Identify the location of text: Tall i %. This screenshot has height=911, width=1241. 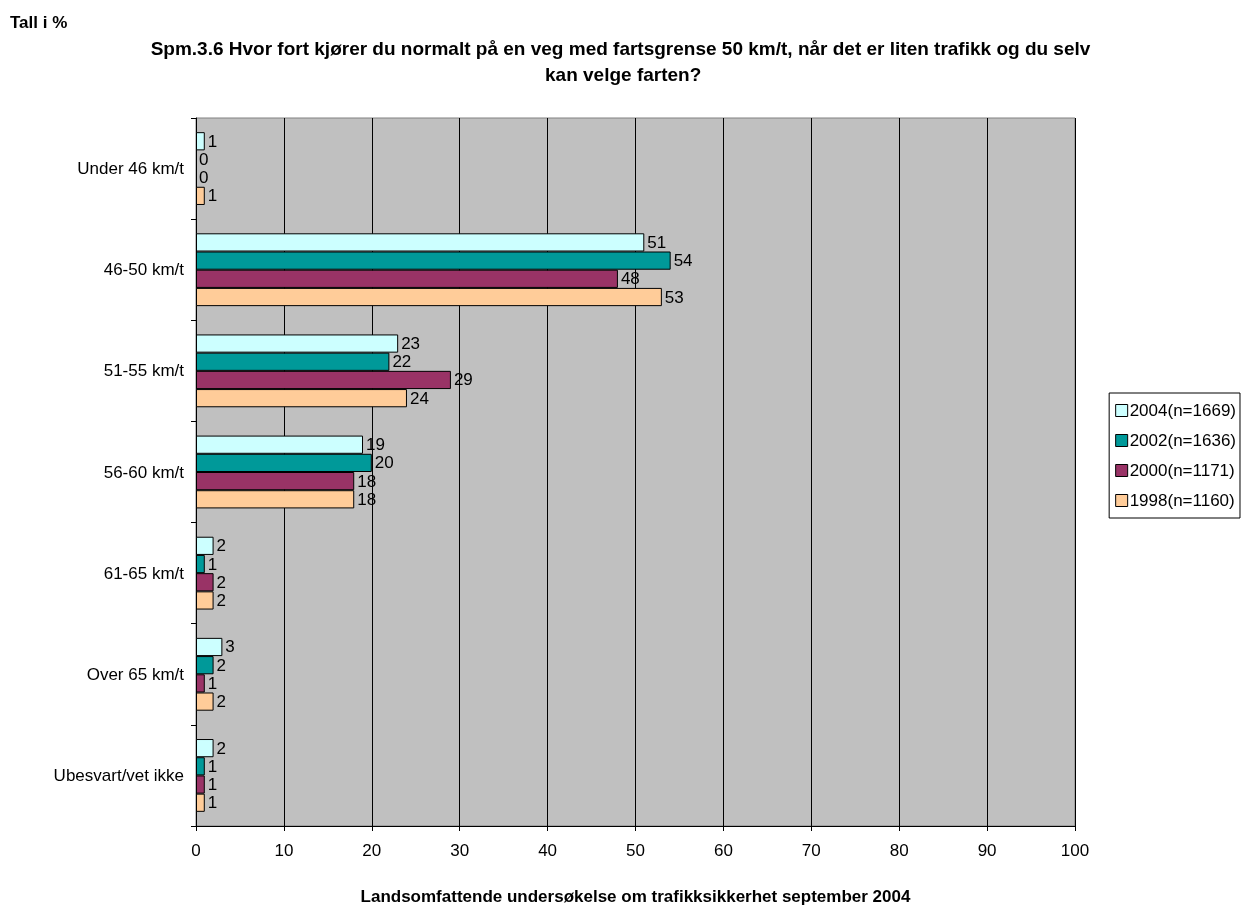
(39, 22).